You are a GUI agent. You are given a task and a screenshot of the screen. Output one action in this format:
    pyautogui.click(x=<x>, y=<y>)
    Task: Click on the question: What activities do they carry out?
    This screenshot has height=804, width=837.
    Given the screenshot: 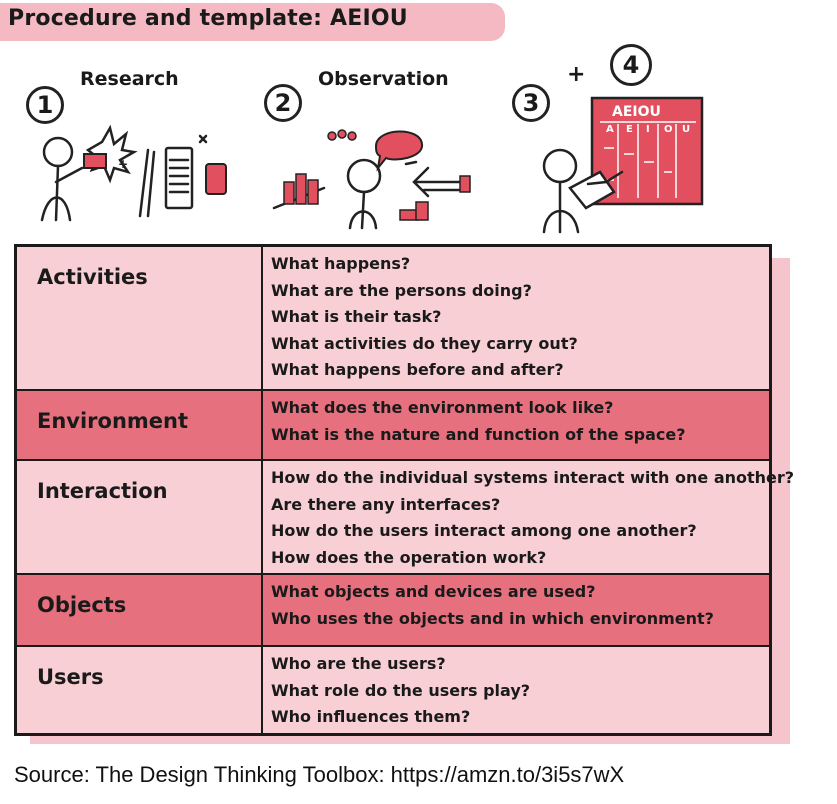 What is the action you would take?
    pyautogui.click(x=424, y=343)
    